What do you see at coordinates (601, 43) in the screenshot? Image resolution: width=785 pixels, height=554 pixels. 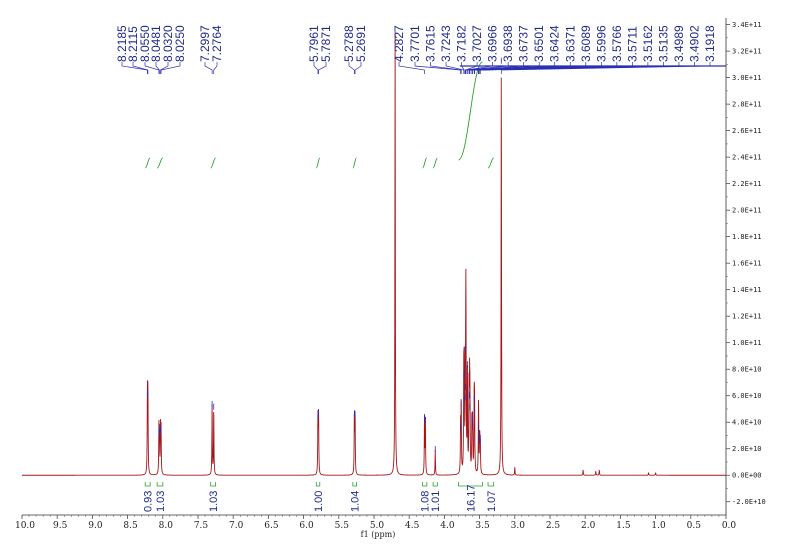 I see `peak-label: 3.5996` at bounding box center [601, 43].